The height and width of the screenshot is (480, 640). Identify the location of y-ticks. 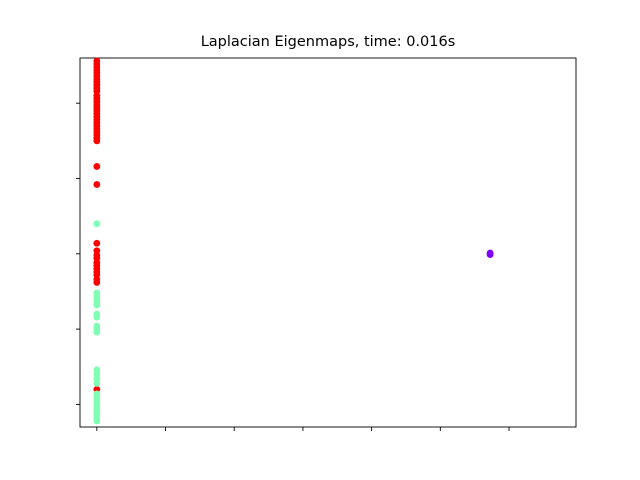
(78, 253).